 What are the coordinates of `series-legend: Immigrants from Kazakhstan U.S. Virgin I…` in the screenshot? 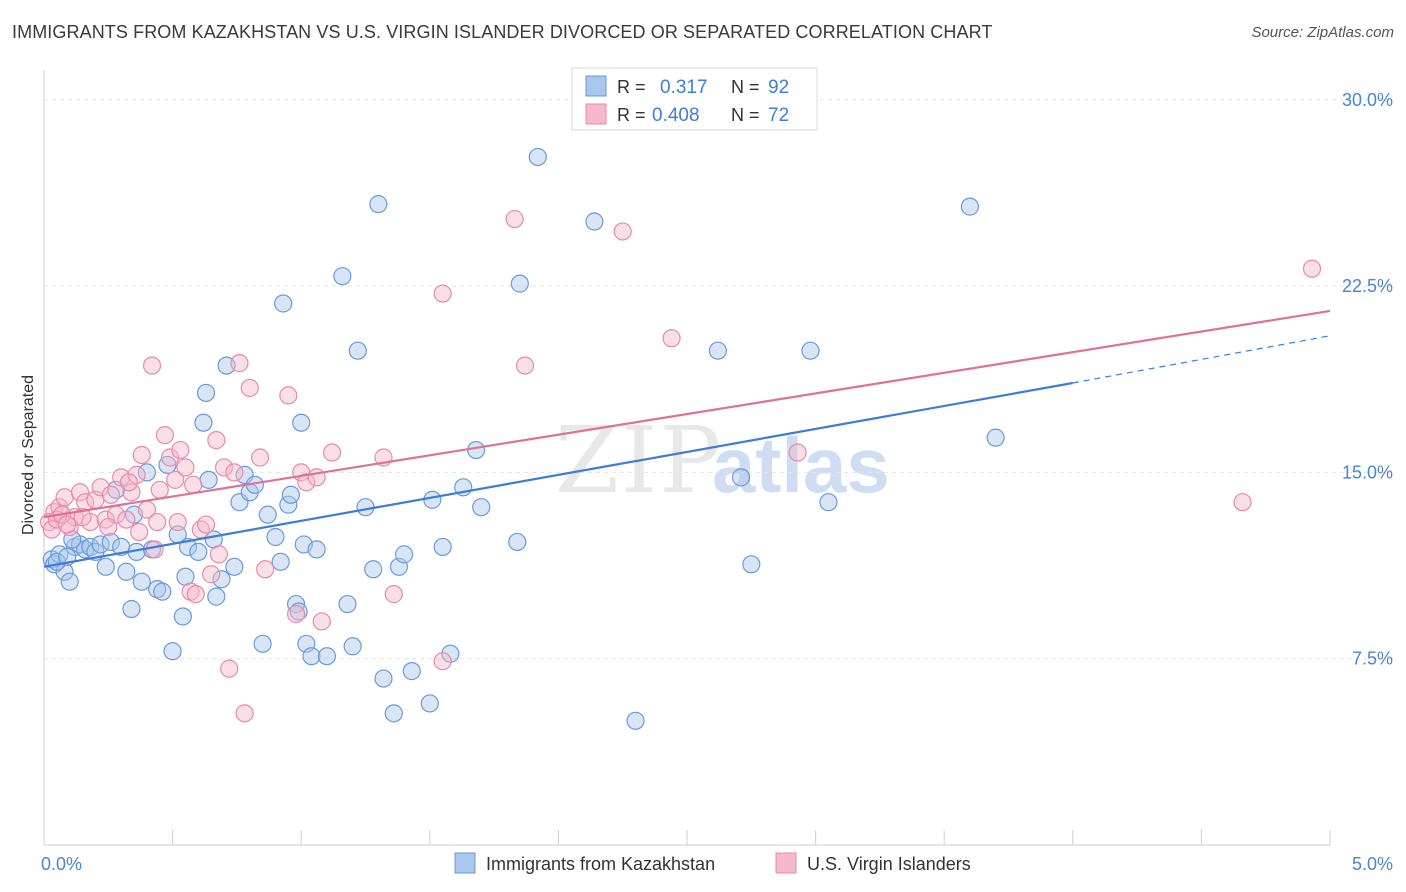 It's located at (712, 863).